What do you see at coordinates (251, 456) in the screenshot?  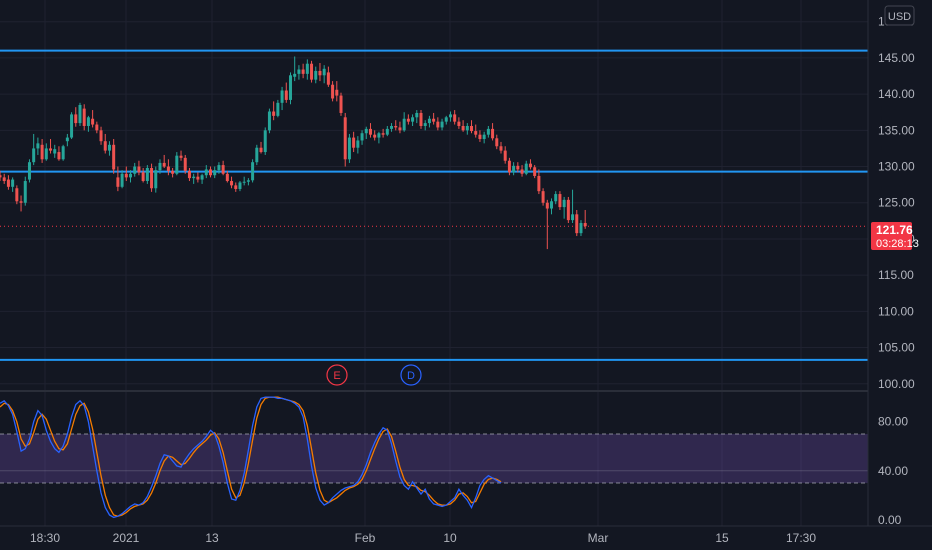 I see `stoch-d-series` at bounding box center [251, 456].